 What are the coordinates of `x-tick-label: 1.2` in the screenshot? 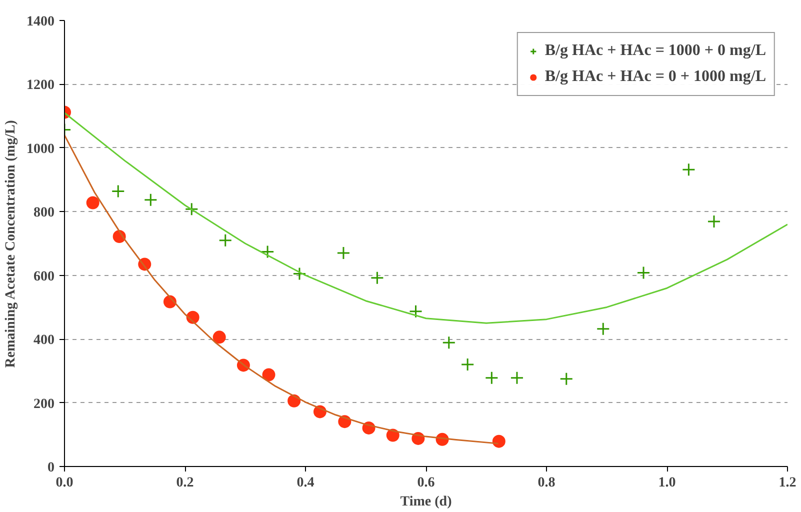 It's located at (787, 483).